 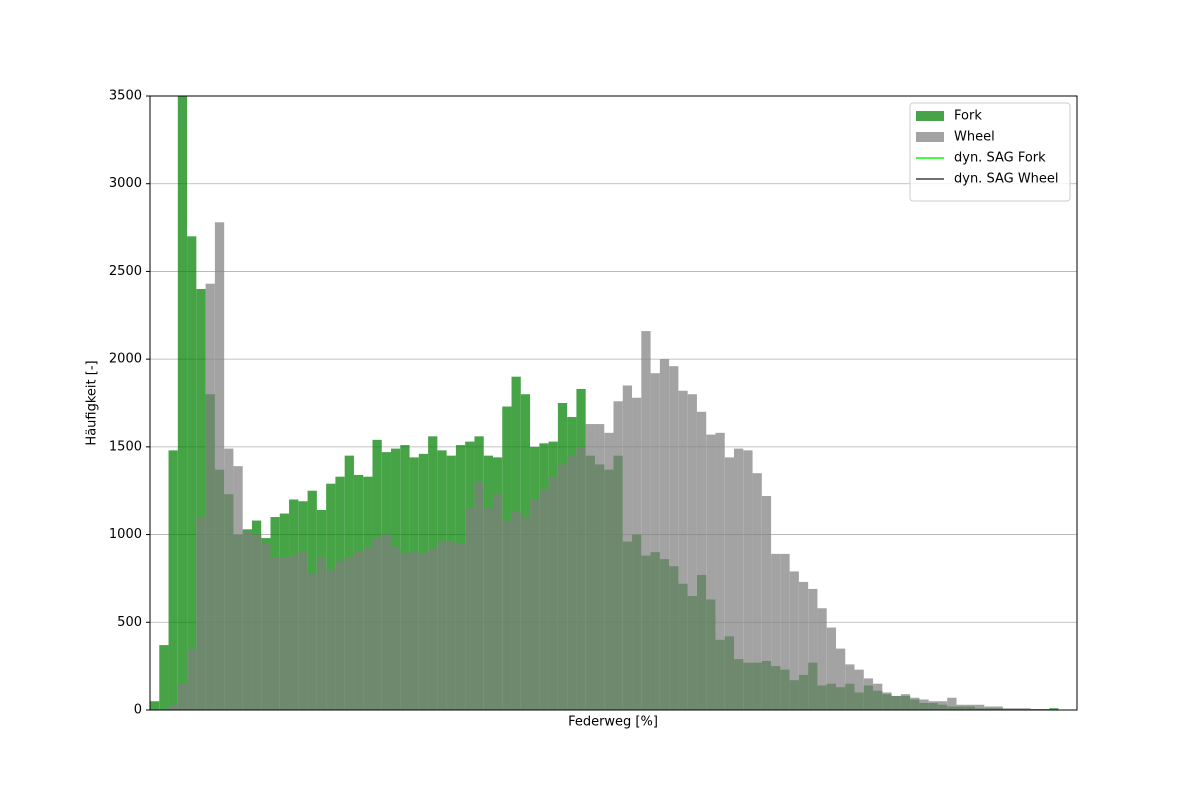 What do you see at coordinates (1006, 179) in the screenshot?
I see `legend-label: dyn. SAG Wheel` at bounding box center [1006, 179].